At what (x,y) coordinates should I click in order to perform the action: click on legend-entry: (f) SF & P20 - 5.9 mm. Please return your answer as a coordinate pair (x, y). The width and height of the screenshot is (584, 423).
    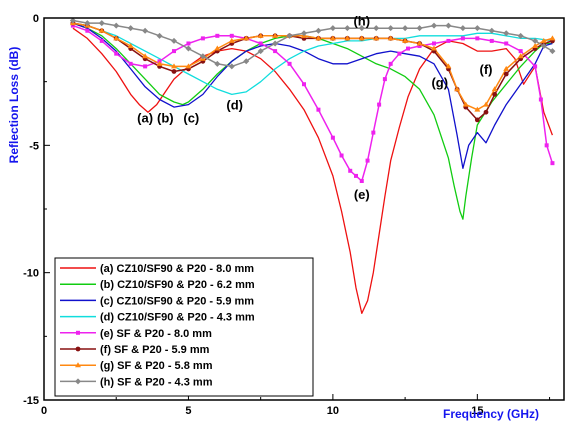
    Looking at the image, I should click on (155, 350).